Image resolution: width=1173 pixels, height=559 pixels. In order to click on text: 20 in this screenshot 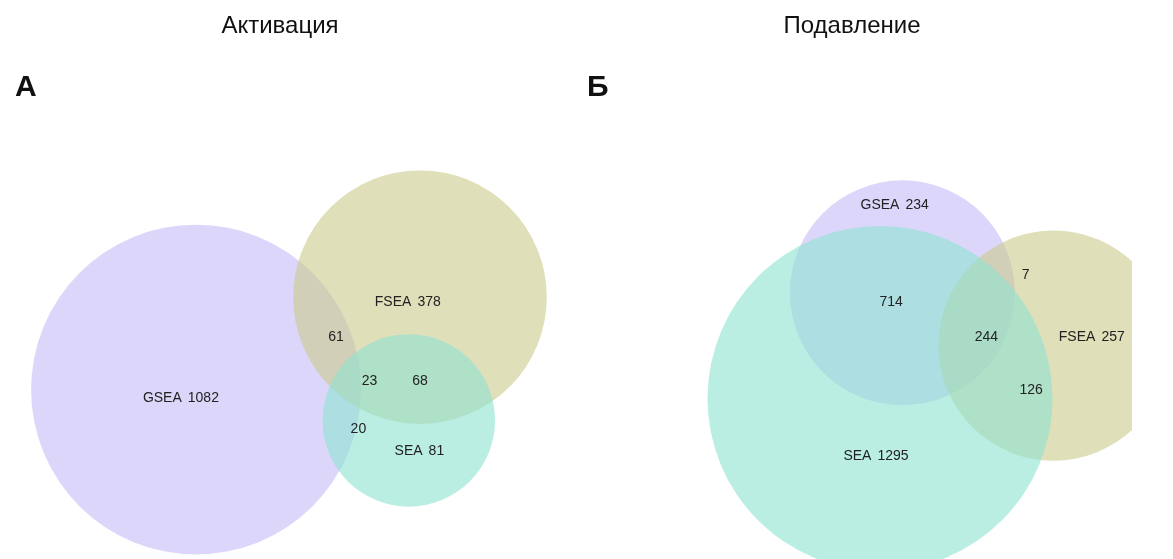, I will do `click(358, 428)`.